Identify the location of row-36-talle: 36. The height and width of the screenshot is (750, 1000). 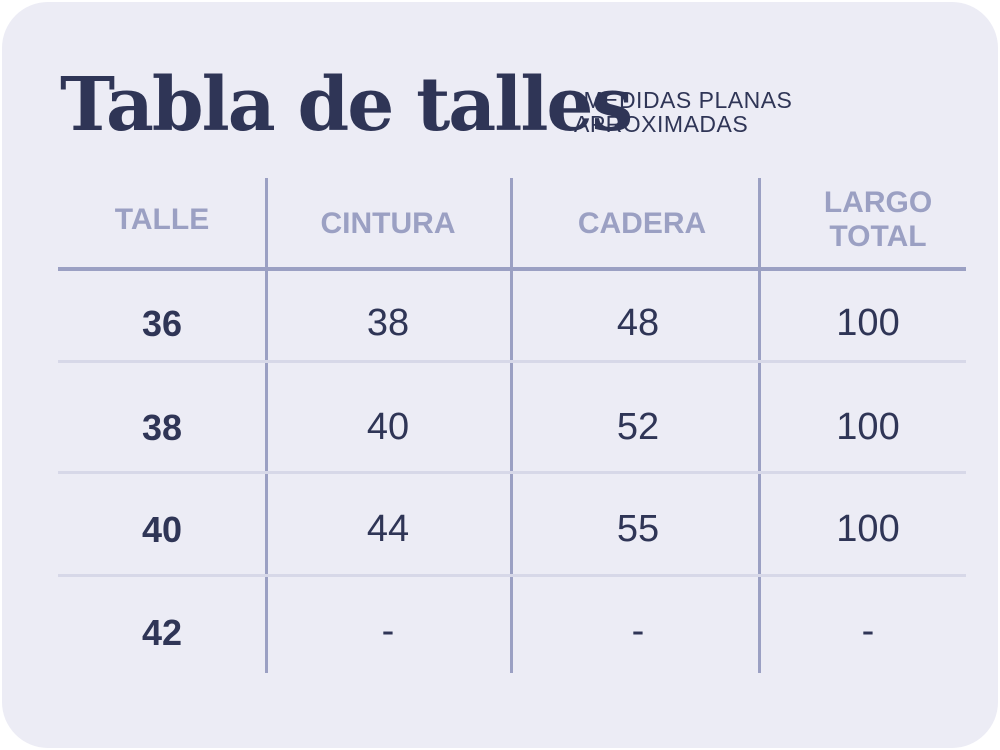
(162, 323).